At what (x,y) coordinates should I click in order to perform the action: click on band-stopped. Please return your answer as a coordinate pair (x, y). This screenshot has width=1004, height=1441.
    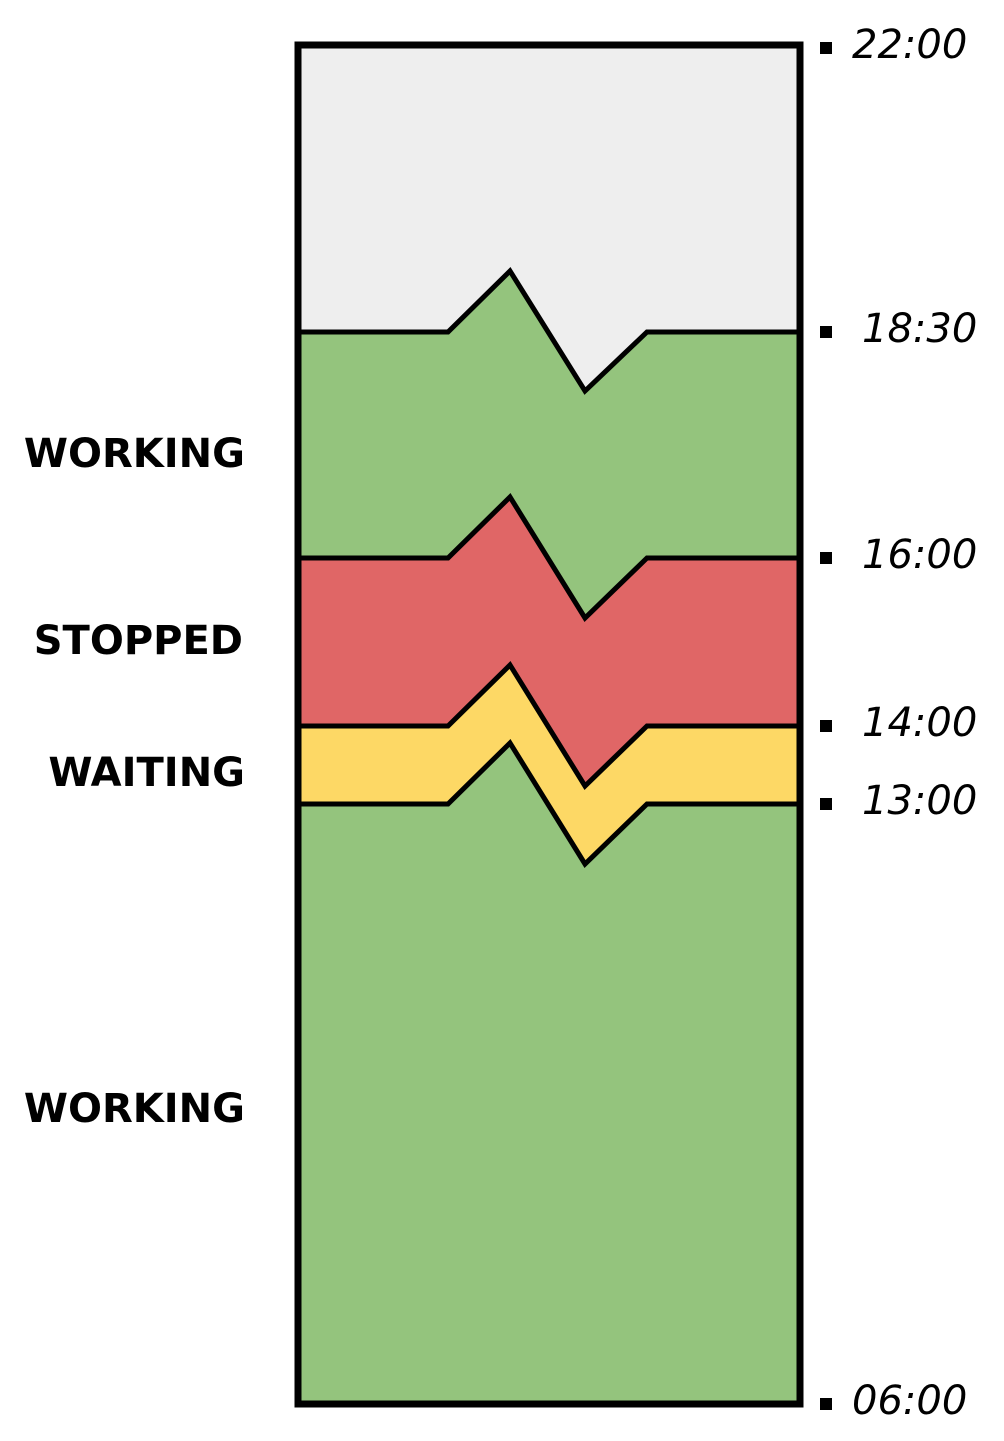
    Looking at the image, I should click on (549, 641).